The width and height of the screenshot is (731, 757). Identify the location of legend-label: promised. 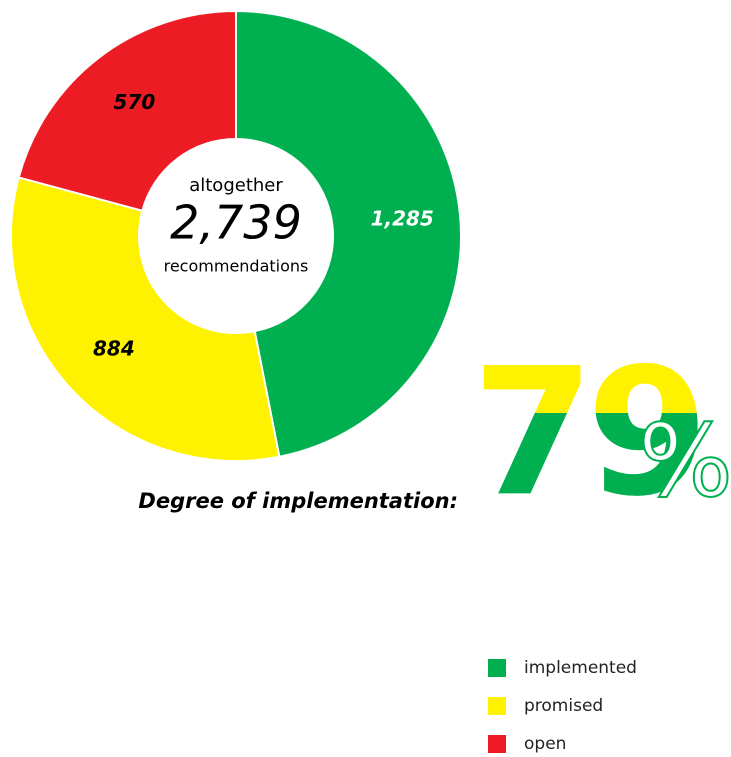
(563, 706).